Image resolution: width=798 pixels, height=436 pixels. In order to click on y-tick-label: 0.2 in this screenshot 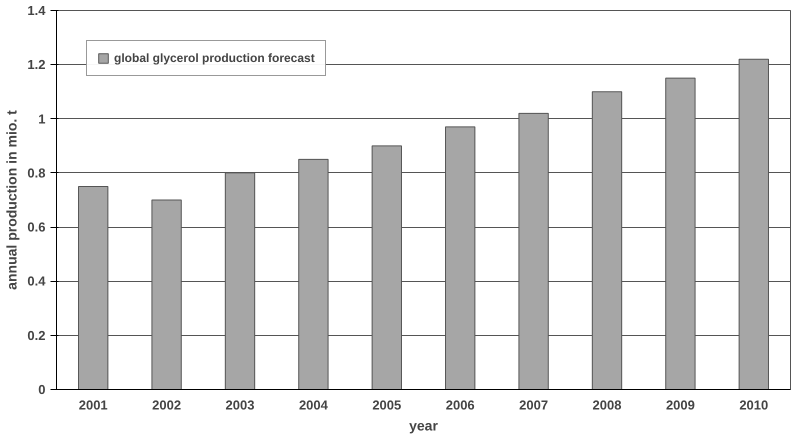, I will do `click(36, 335)`.